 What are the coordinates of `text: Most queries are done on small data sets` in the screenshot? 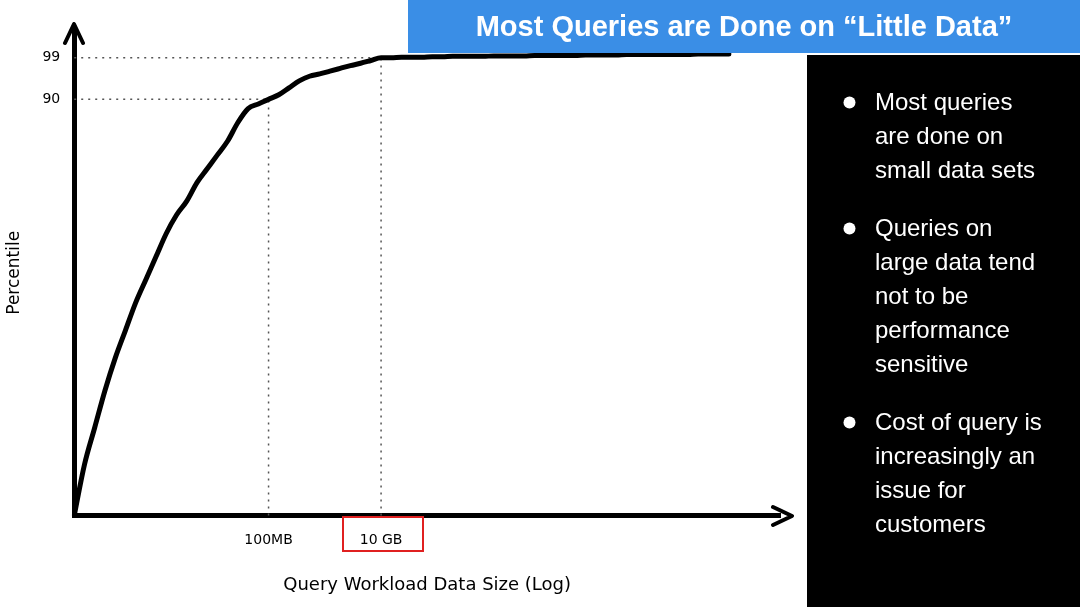 It's located at (956, 136).